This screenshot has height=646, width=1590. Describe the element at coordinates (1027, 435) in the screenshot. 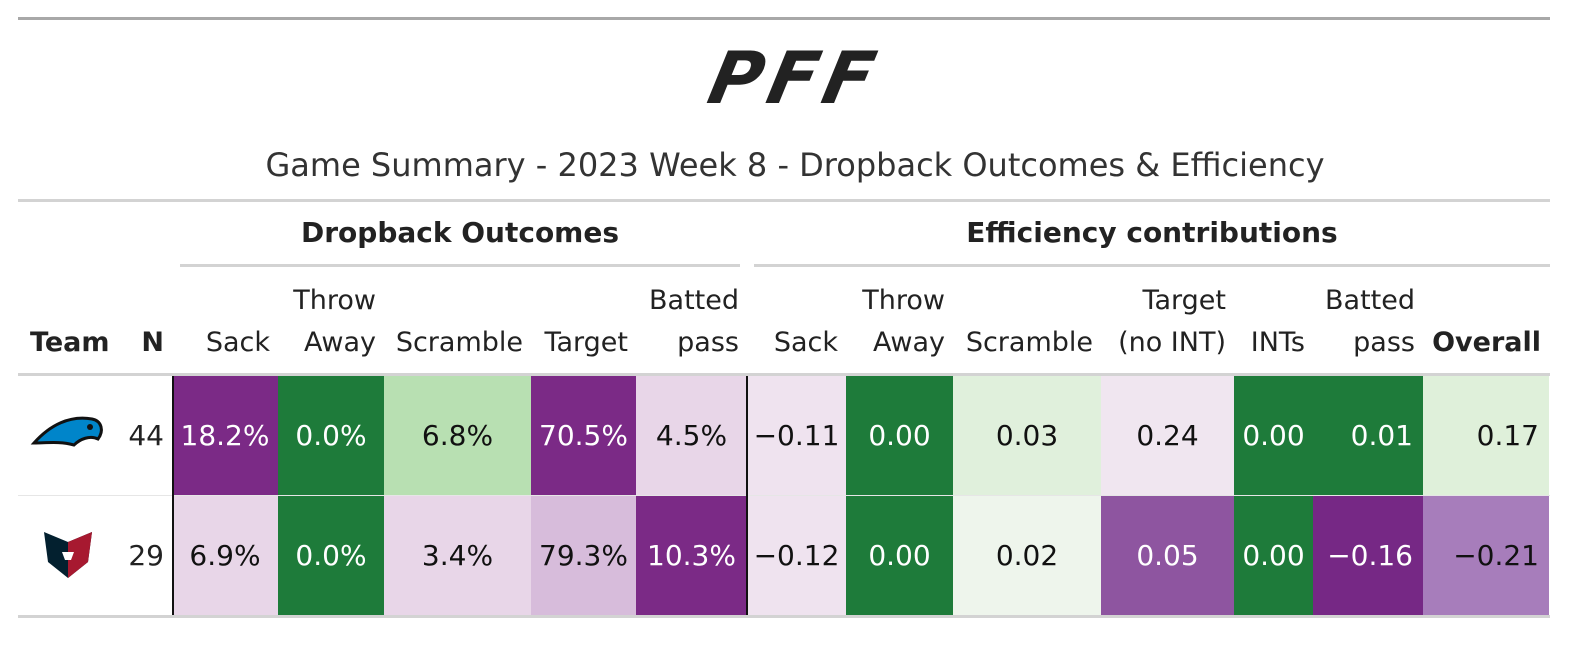

I see `value-cell: 0.03` at that location.